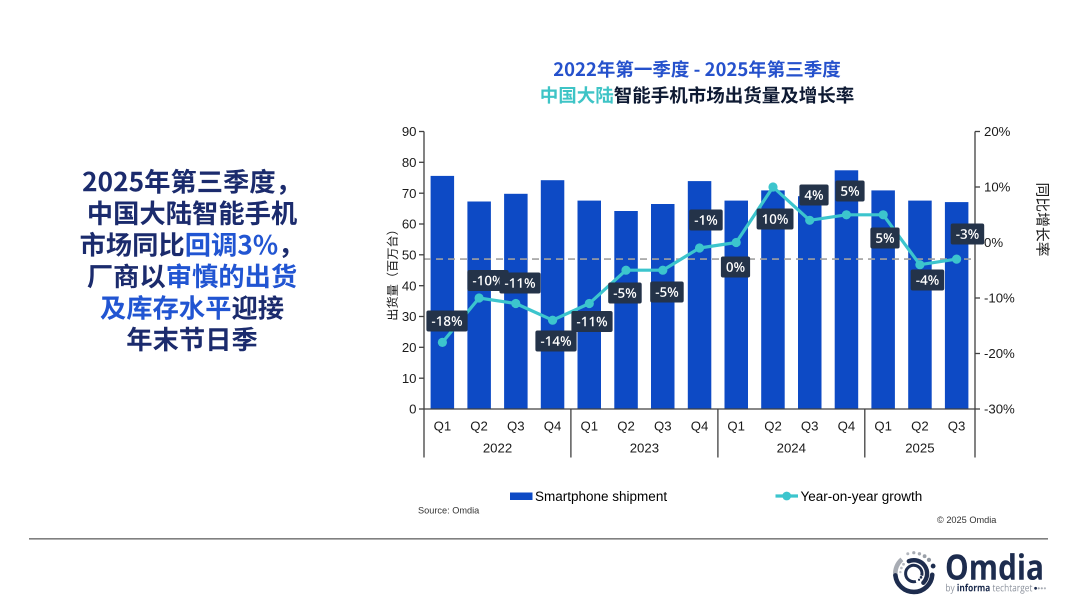 Image resolution: width=1080 pixels, height=608 pixels. I want to click on svg-text: 2023, so click(644, 448).